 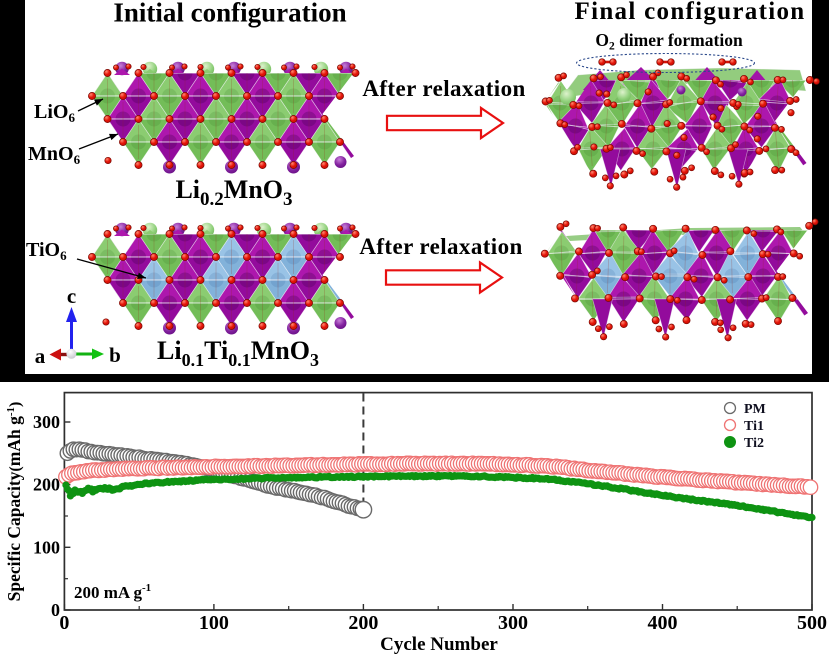 What do you see at coordinates (690, 12) in the screenshot?
I see `svg-text: Final configuration` at bounding box center [690, 12].